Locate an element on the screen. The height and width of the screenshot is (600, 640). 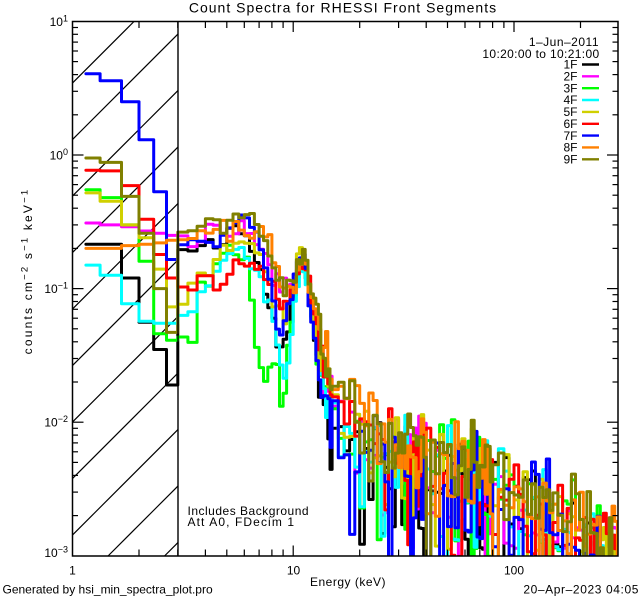
svg-text: 1–Jun–2011 is located at coordinates (564, 42).